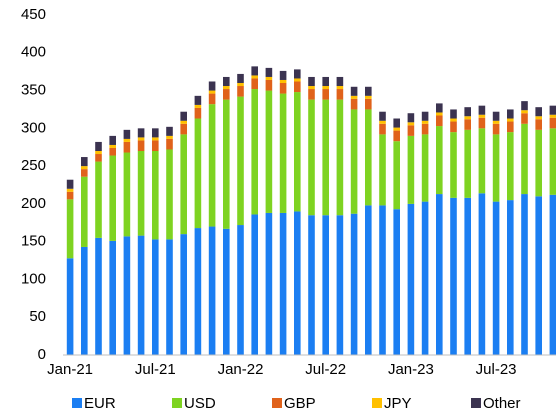 This screenshot has height=416, width=556. What do you see at coordinates (325, 369) in the screenshot?
I see `x-tick-label: Jul-22` at bounding box center [325, 369].